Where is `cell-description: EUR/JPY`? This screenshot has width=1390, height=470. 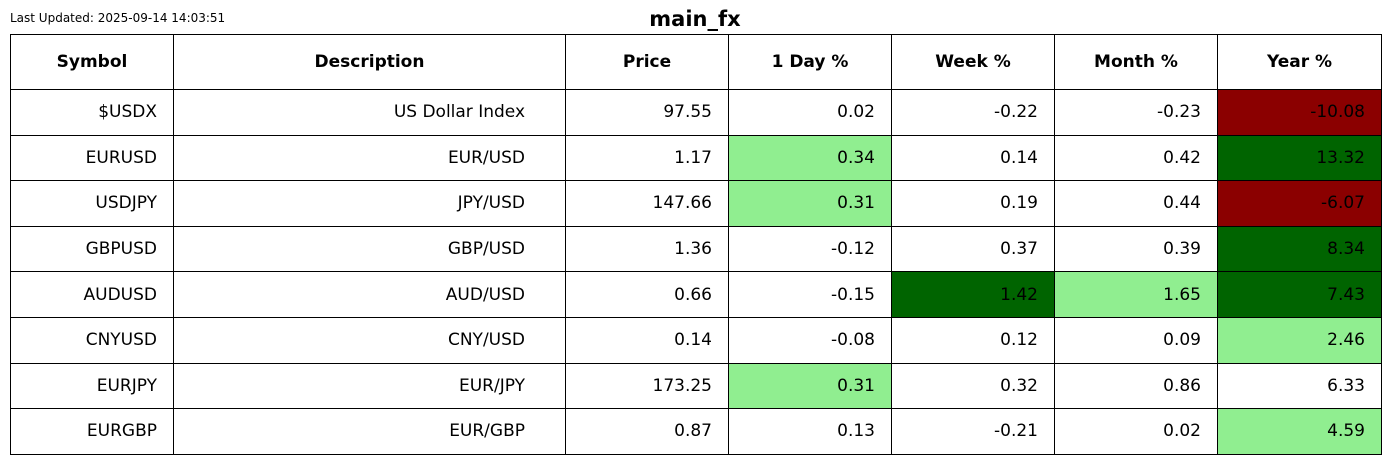
cell-description: EUR/JPY is located at coordinates (369, 386).